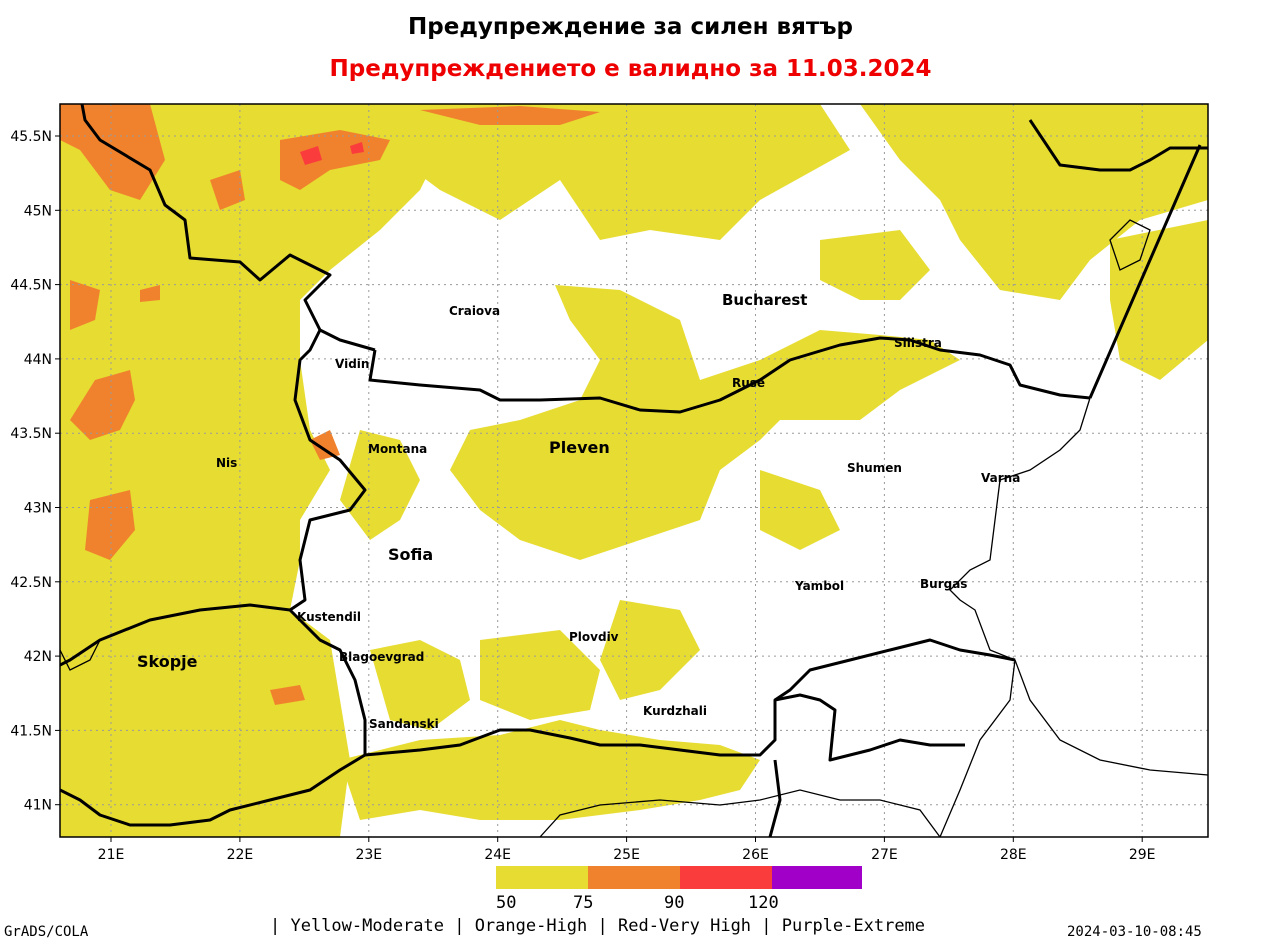 The height and width of the screenshot is (948, 1261). Describe the element at coordinates (410, 554) in the screenshot. I see `city-sofia: Sofia` at that location.